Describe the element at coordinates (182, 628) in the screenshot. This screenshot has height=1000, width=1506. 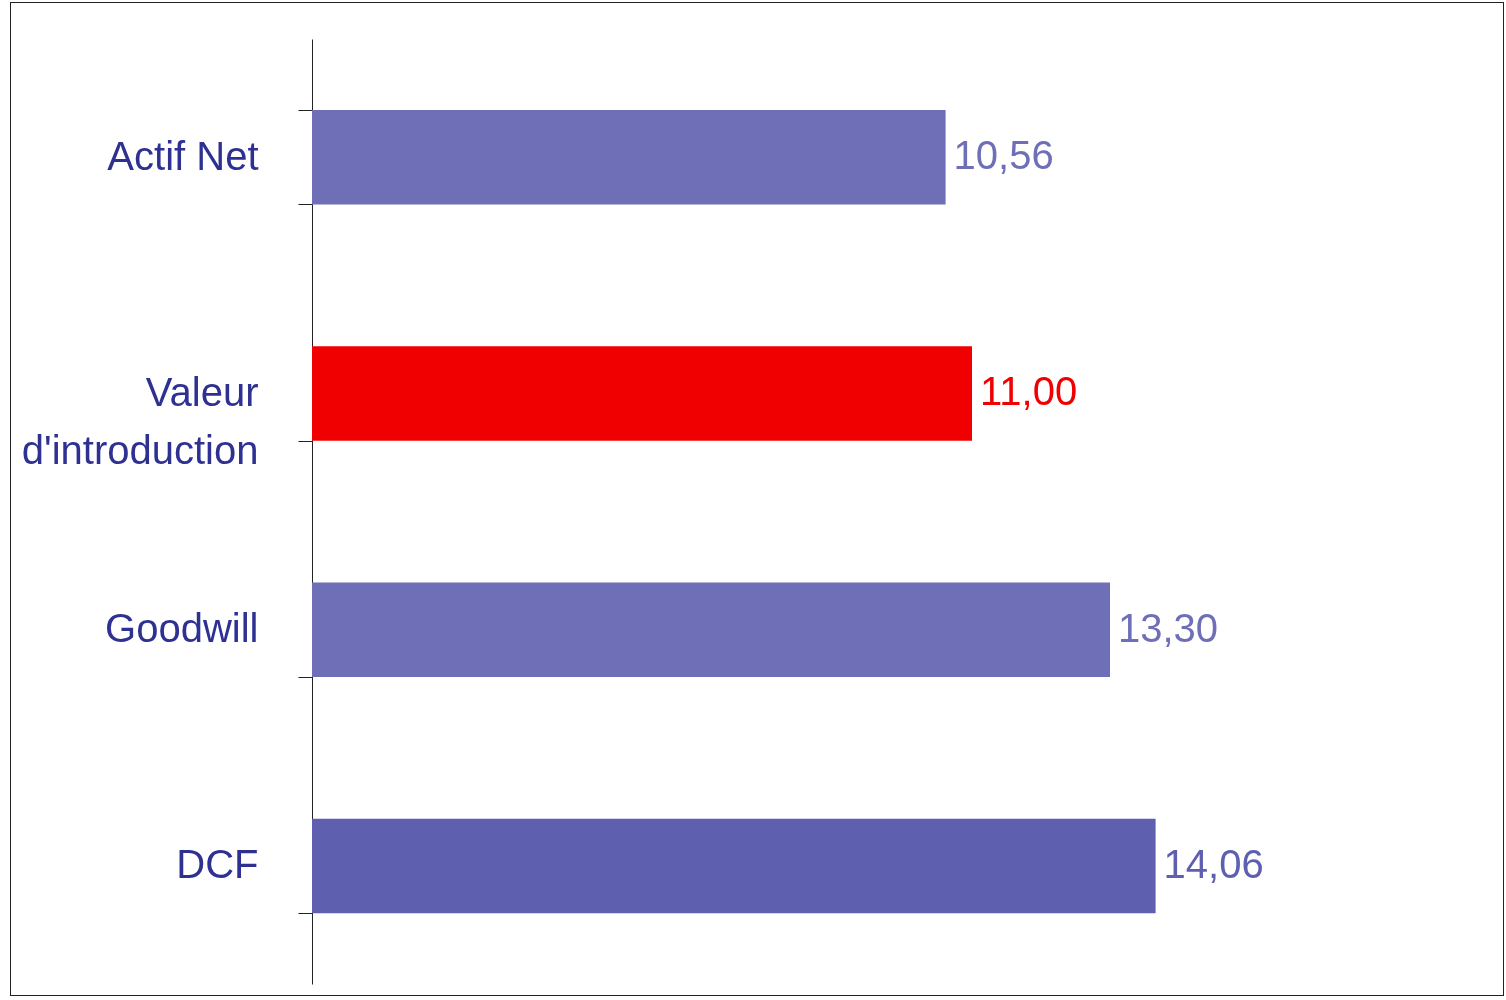
I see `y-tick-label: Goodwill` at that location.